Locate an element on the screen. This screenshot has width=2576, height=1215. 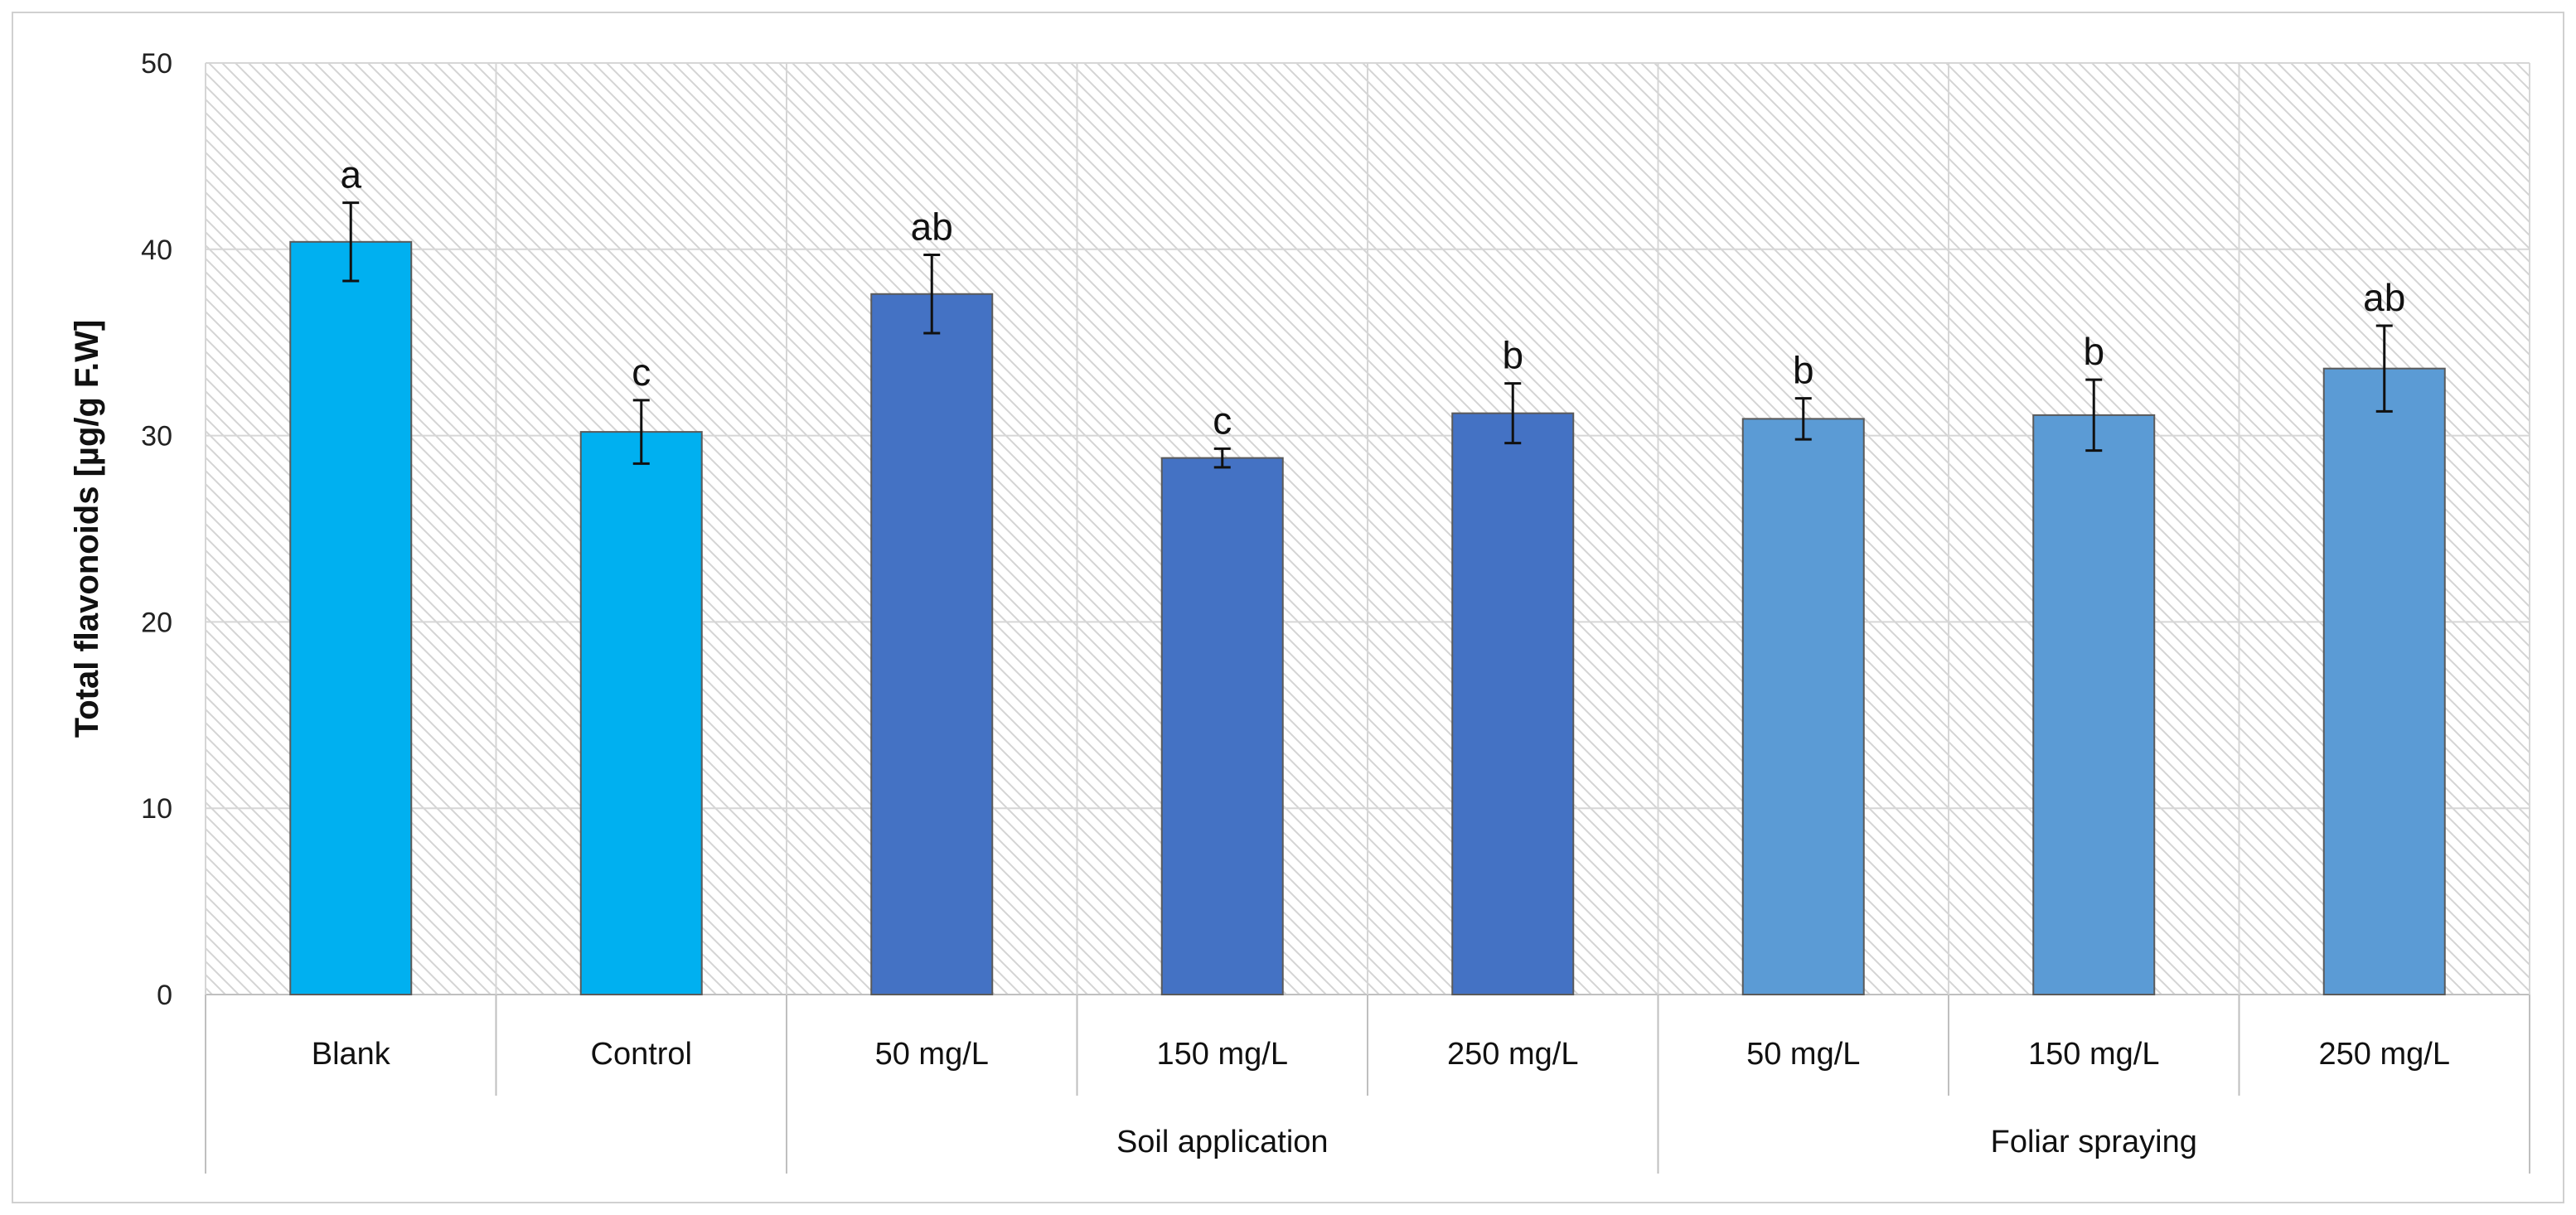
x-category-label: Control is located at coordinates (642, 1054).